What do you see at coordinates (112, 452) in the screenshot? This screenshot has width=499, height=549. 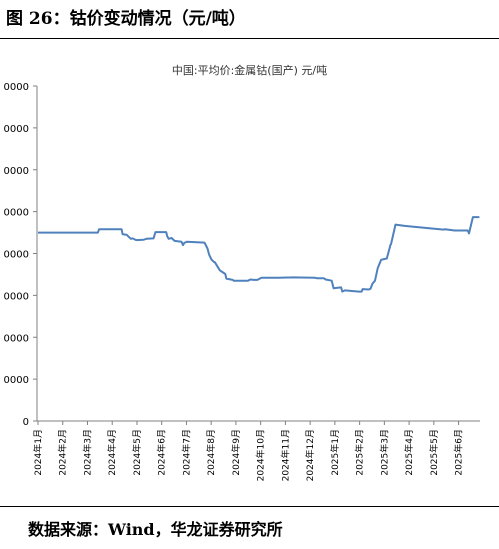 I see `x-tick-label: 2024年4月` at bounding box center [112, 452].